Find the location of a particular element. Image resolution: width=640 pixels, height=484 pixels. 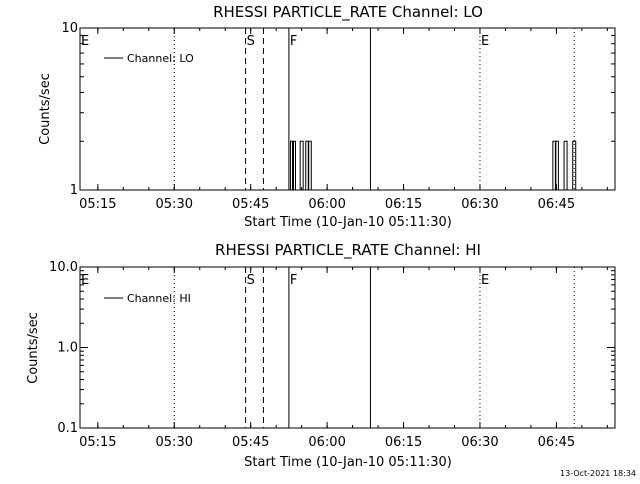

panel-lo-title: RHESSI PARTICLE_RATE Channel: LO is located at coordinates (348, 12).